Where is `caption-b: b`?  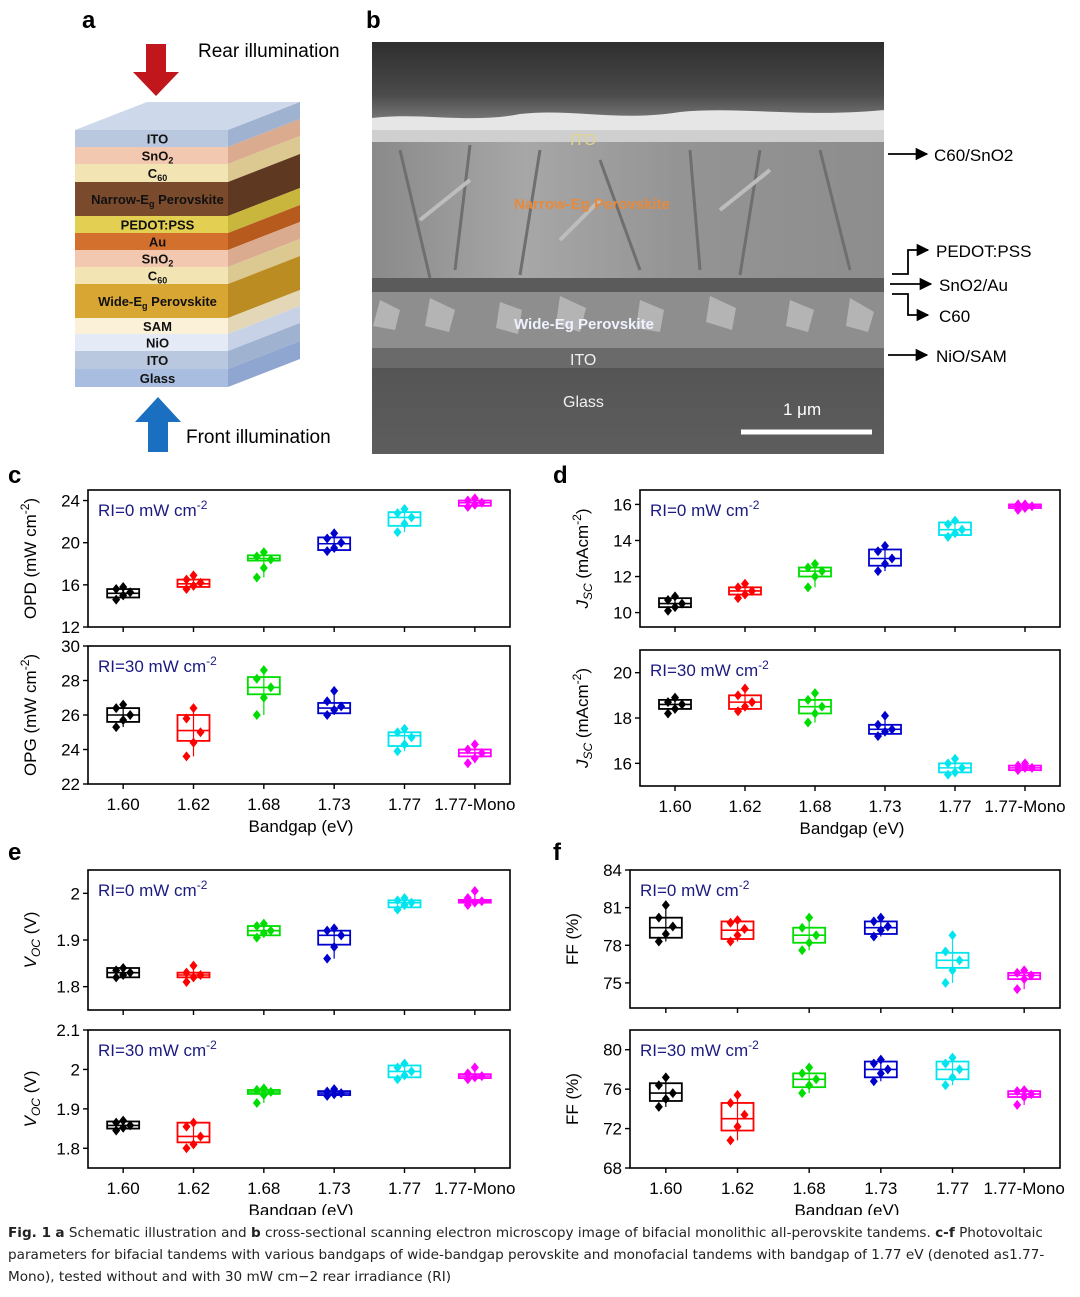 caption-b: b is located at coordinates (255, 1233).